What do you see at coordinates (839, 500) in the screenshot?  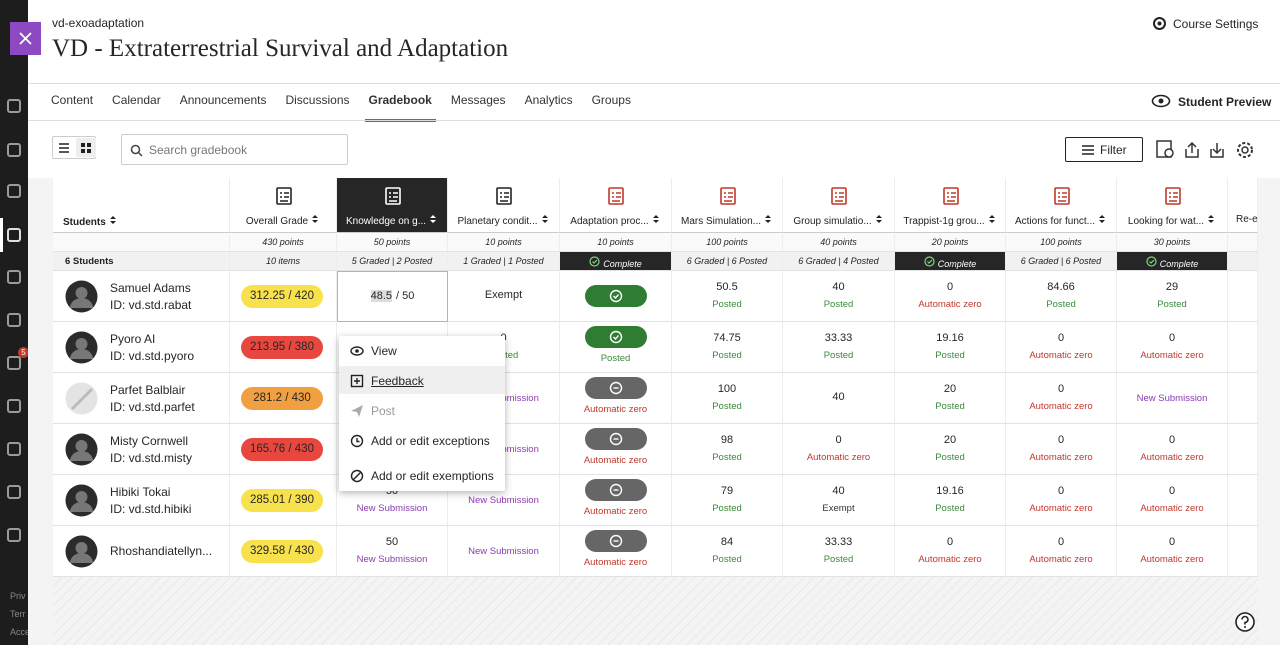 I see `grade-cell: 40 Exempt` at bounding box center [839, 500].